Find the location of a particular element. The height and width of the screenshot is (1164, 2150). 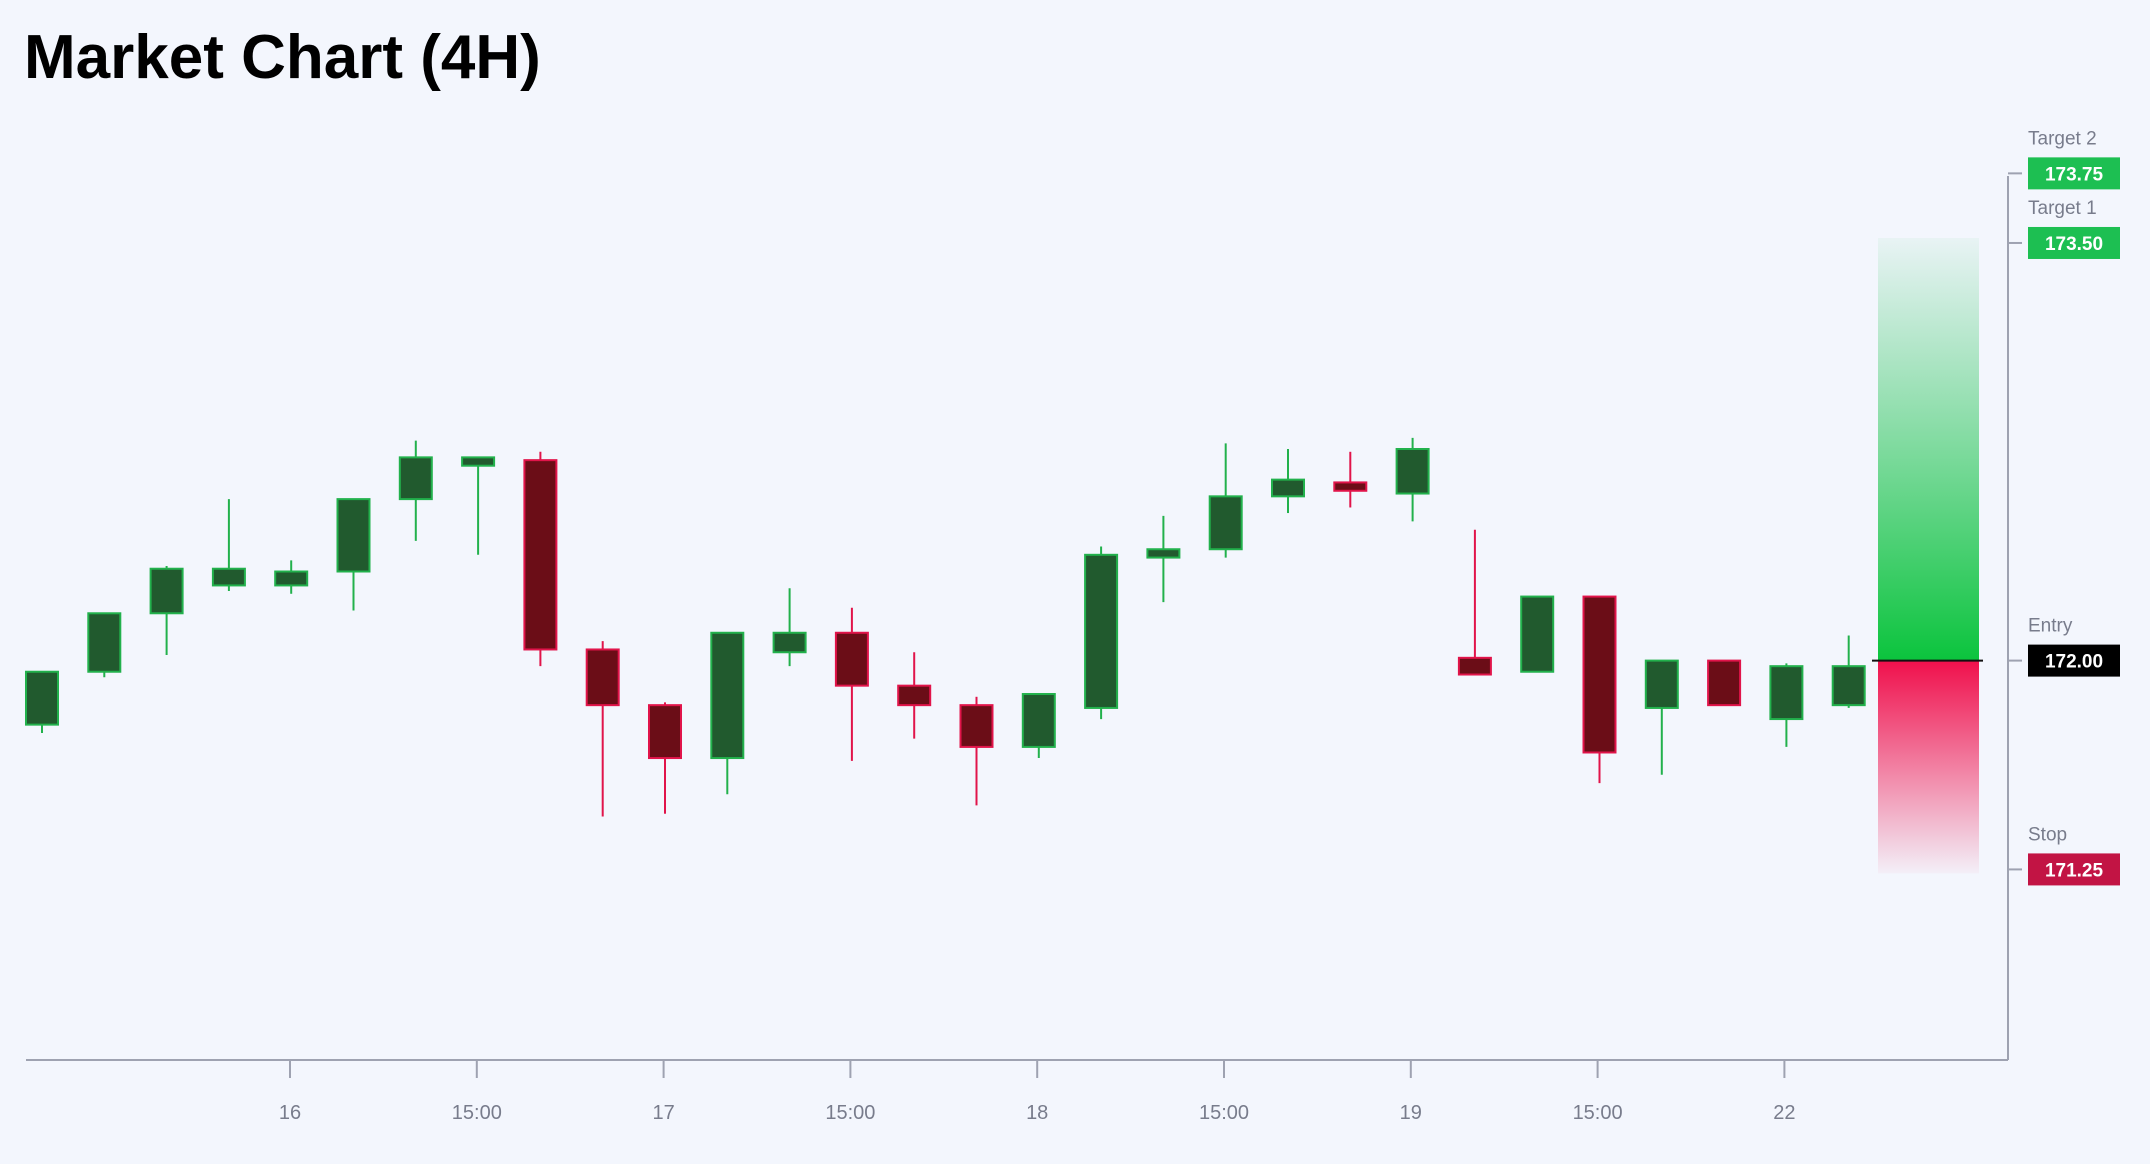

page-title: Market Chart (4H) is located at coordinates (282, 57).